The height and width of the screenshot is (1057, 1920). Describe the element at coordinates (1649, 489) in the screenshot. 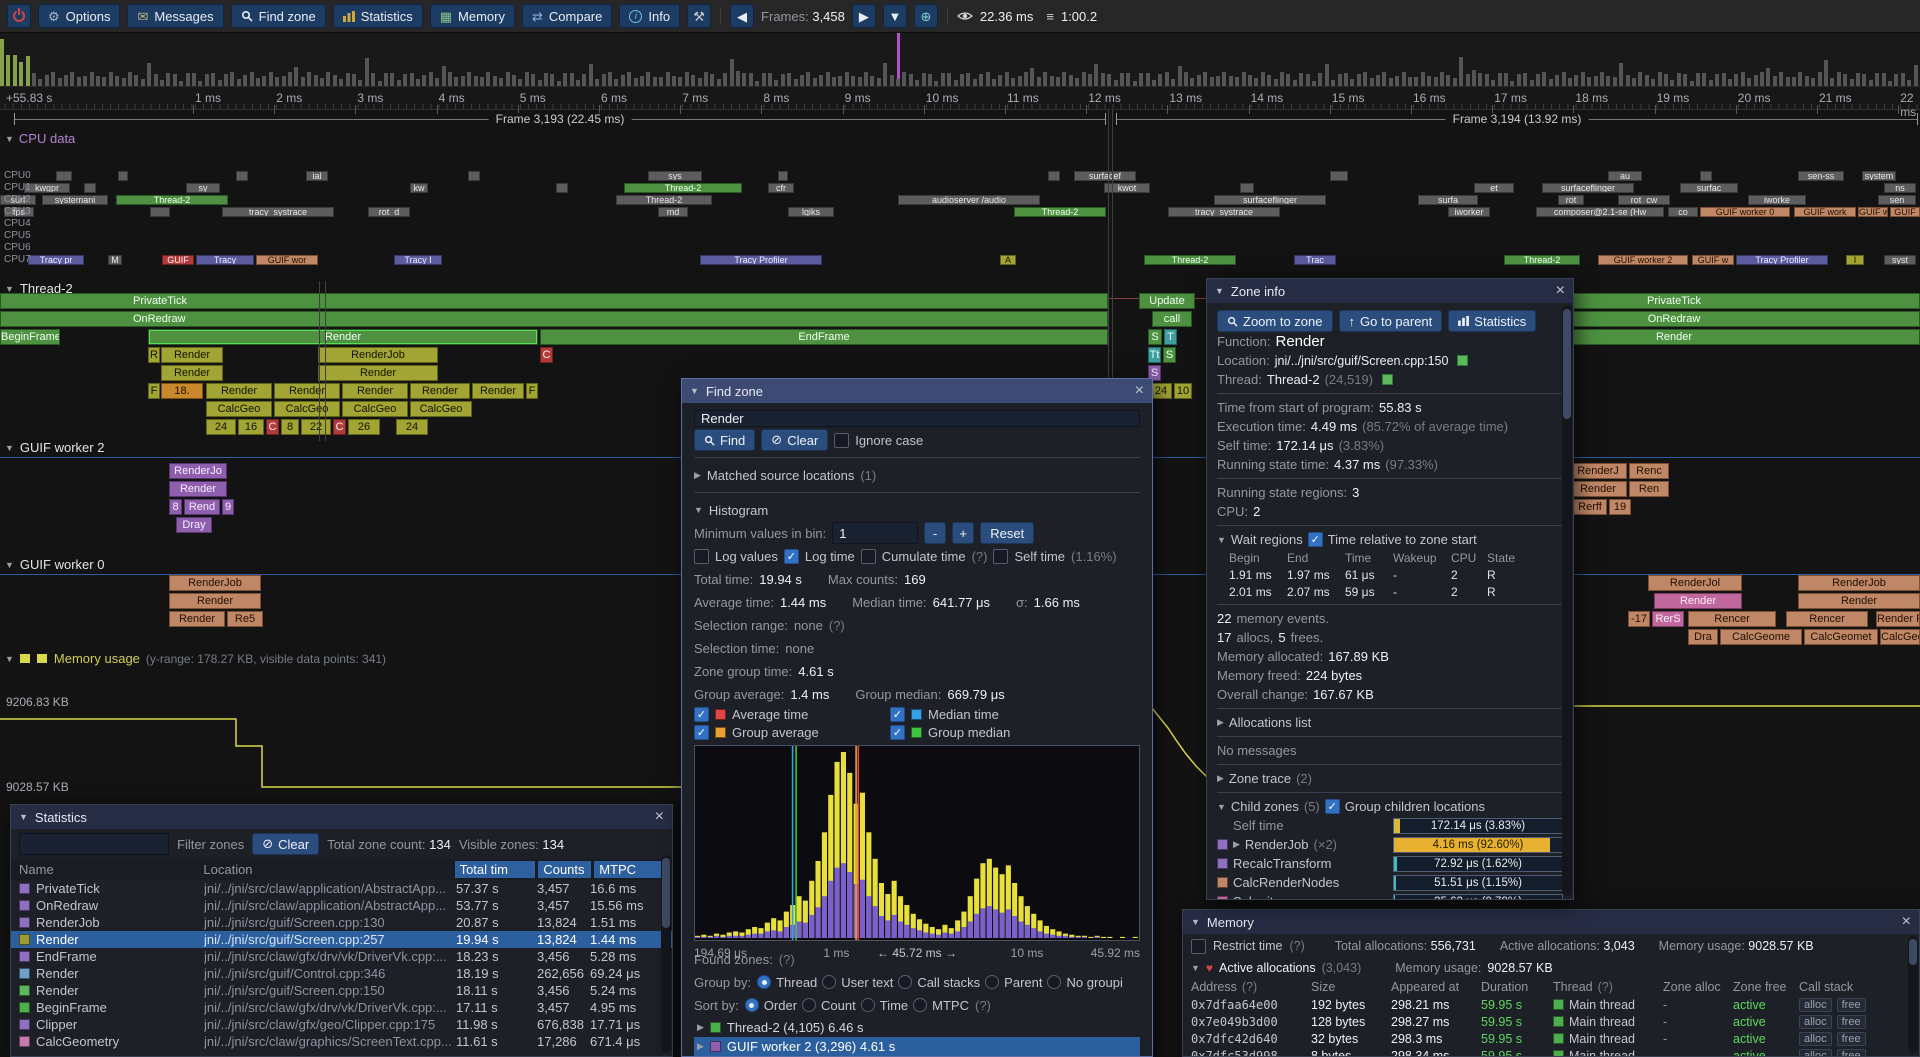

I see `timeline-zone: Ren` at that location.